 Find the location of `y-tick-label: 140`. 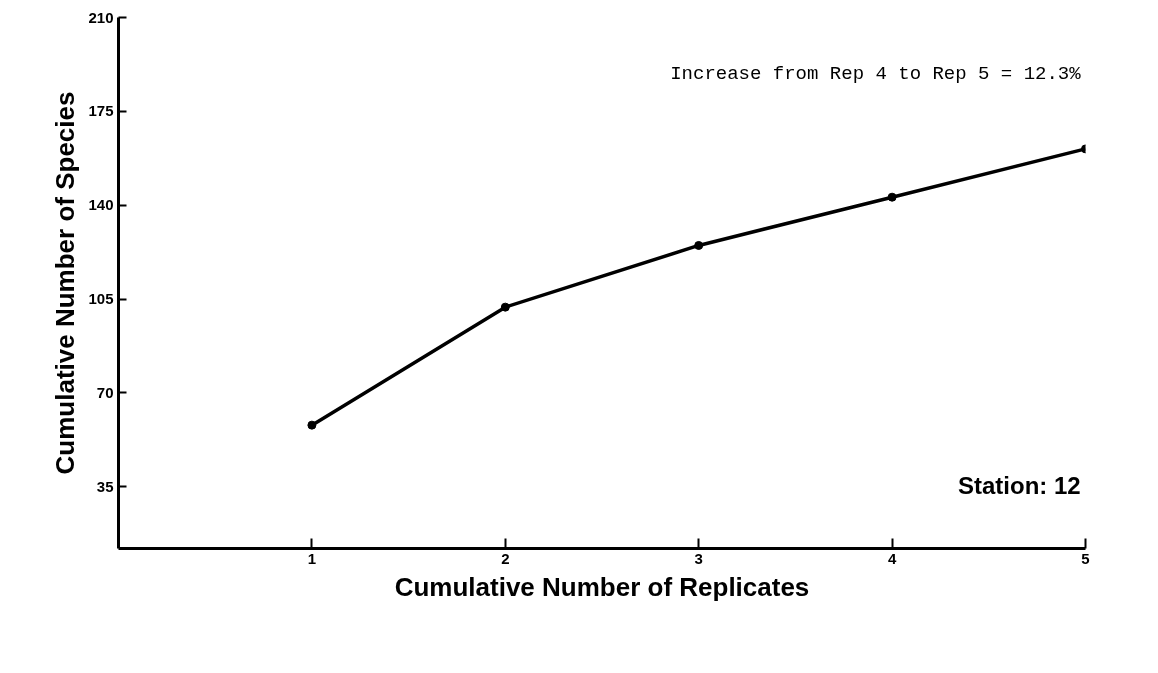

y-tick-label: 140 is located at coordinates (101, 205).